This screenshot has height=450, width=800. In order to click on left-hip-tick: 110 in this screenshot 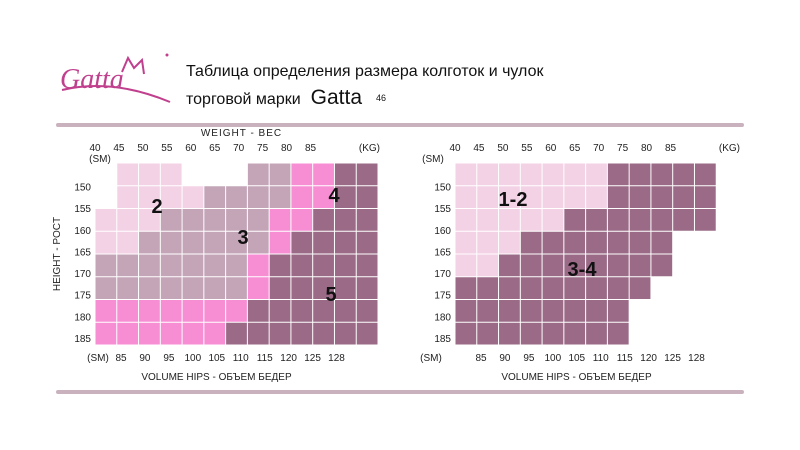, I will do `click(241, 358)`.